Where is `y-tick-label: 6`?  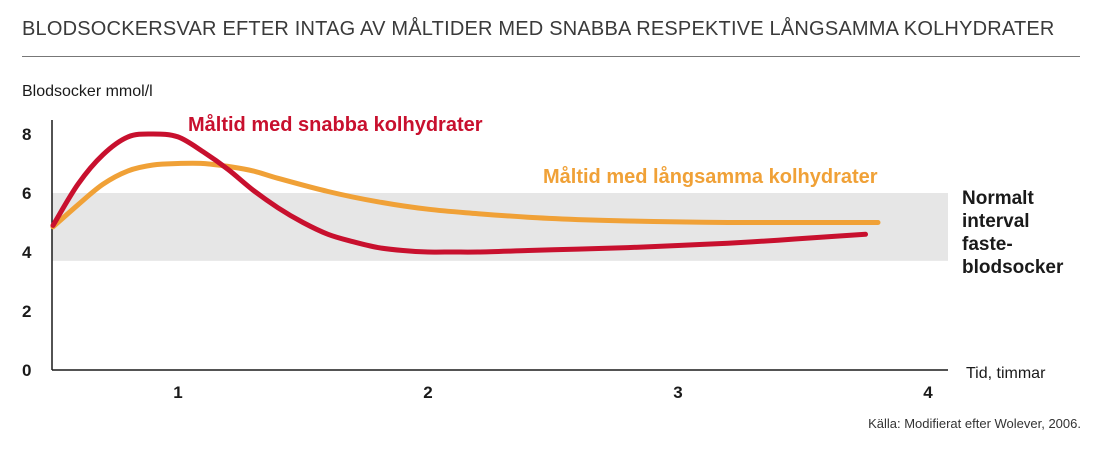
y-tick-label: 6 is located at coordinates (26, 193).